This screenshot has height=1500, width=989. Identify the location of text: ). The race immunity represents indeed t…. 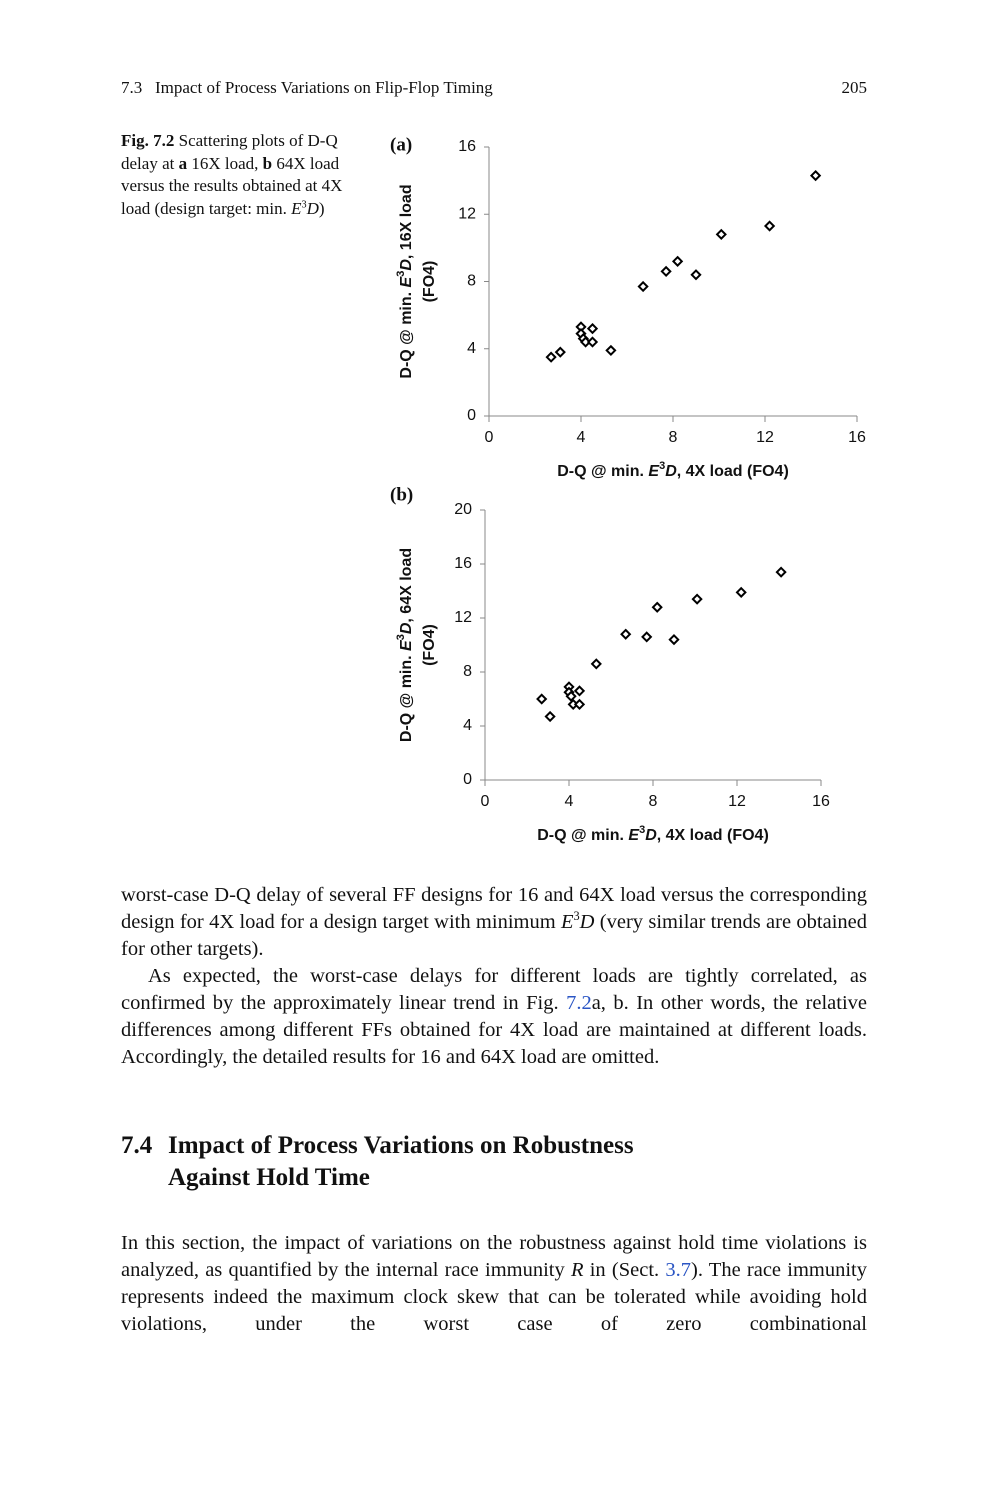
(494, 1297).